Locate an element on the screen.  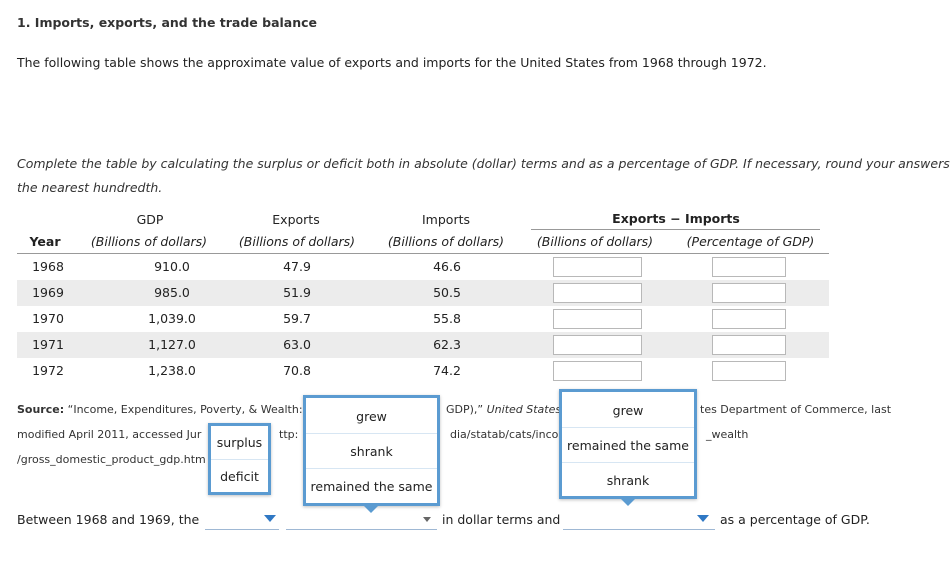
header-exports-unit: (Billions of dollars) is located at coordinates (297, 241).